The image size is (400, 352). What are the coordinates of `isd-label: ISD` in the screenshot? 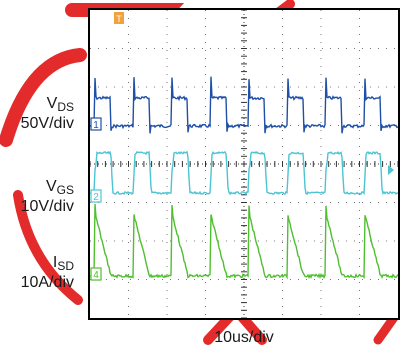 It's located at (63, 263).